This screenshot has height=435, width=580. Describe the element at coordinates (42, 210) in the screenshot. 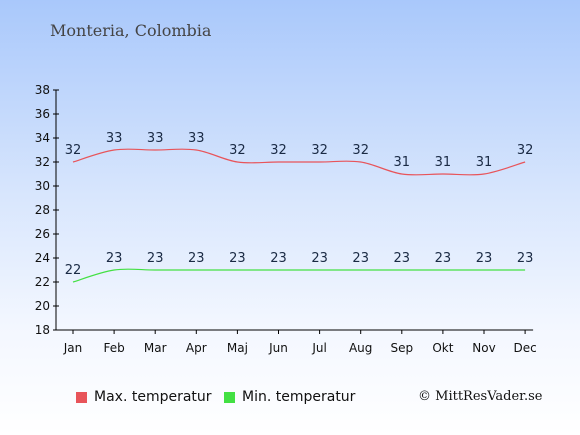

I see `y-tick-label: 28` at that location.